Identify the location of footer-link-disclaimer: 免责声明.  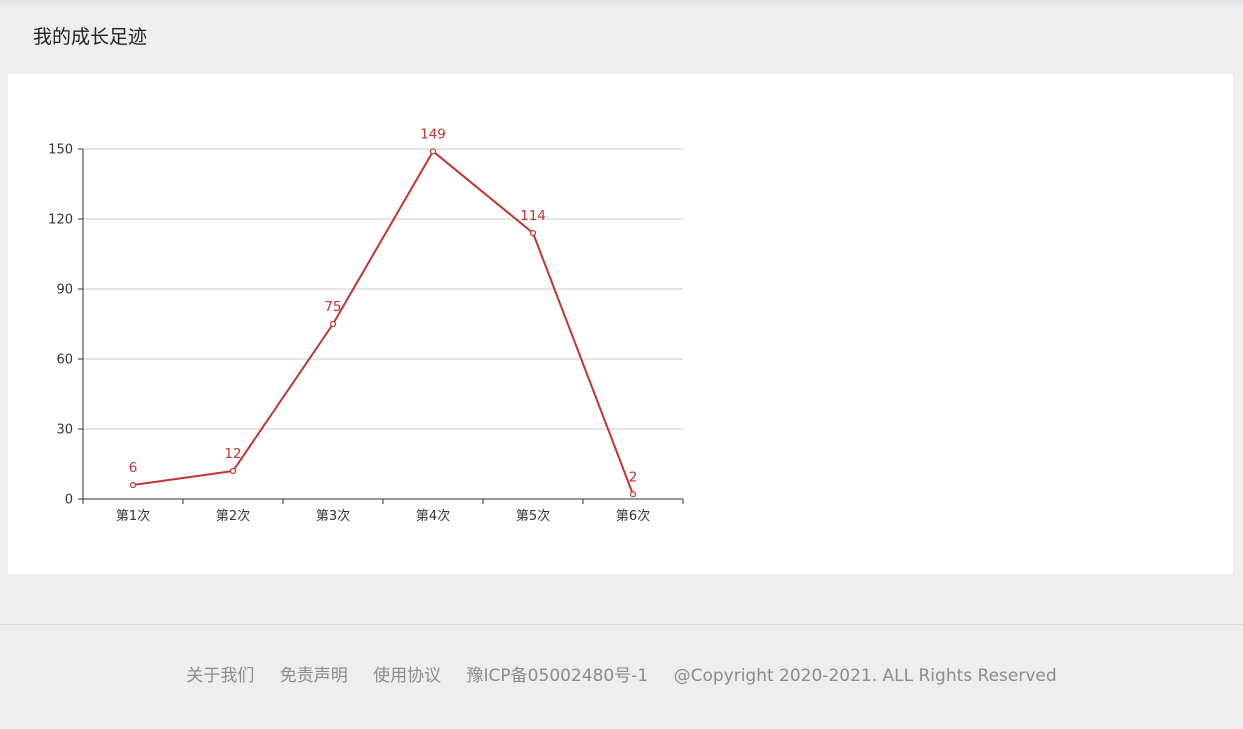
(313, 676).